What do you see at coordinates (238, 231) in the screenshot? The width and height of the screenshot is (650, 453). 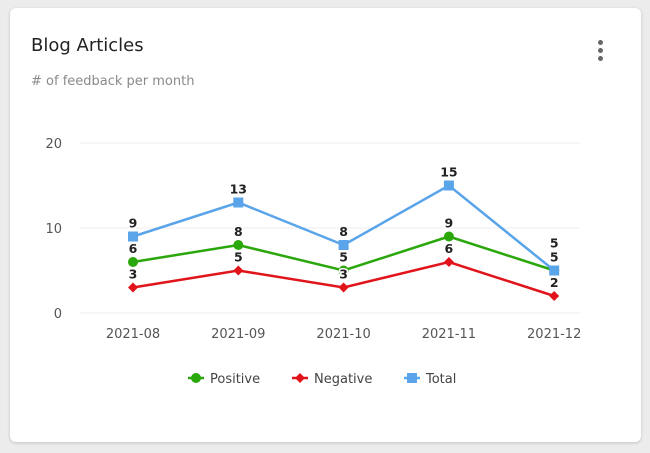 I see `positive-data-label: 8` at bounding box center [238, 231].